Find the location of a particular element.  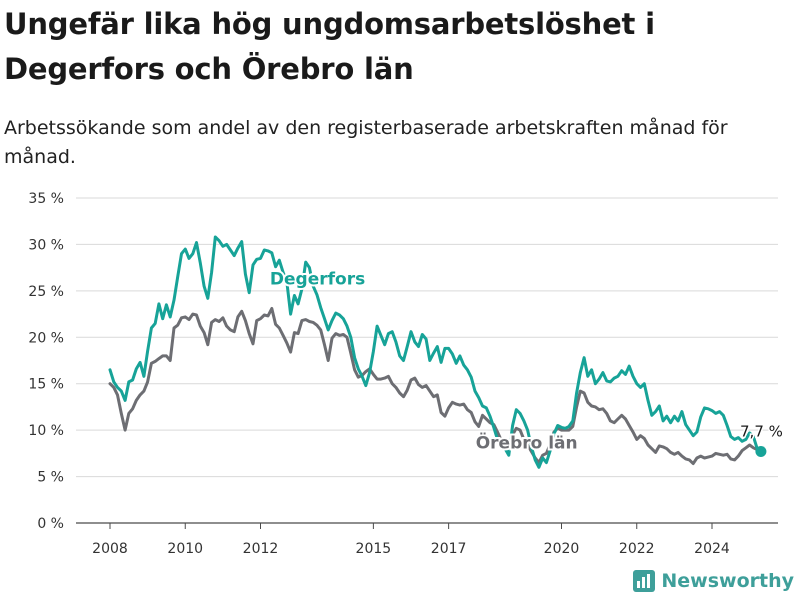

brand-name: Newsworthy is located at coordinates (727, 581).